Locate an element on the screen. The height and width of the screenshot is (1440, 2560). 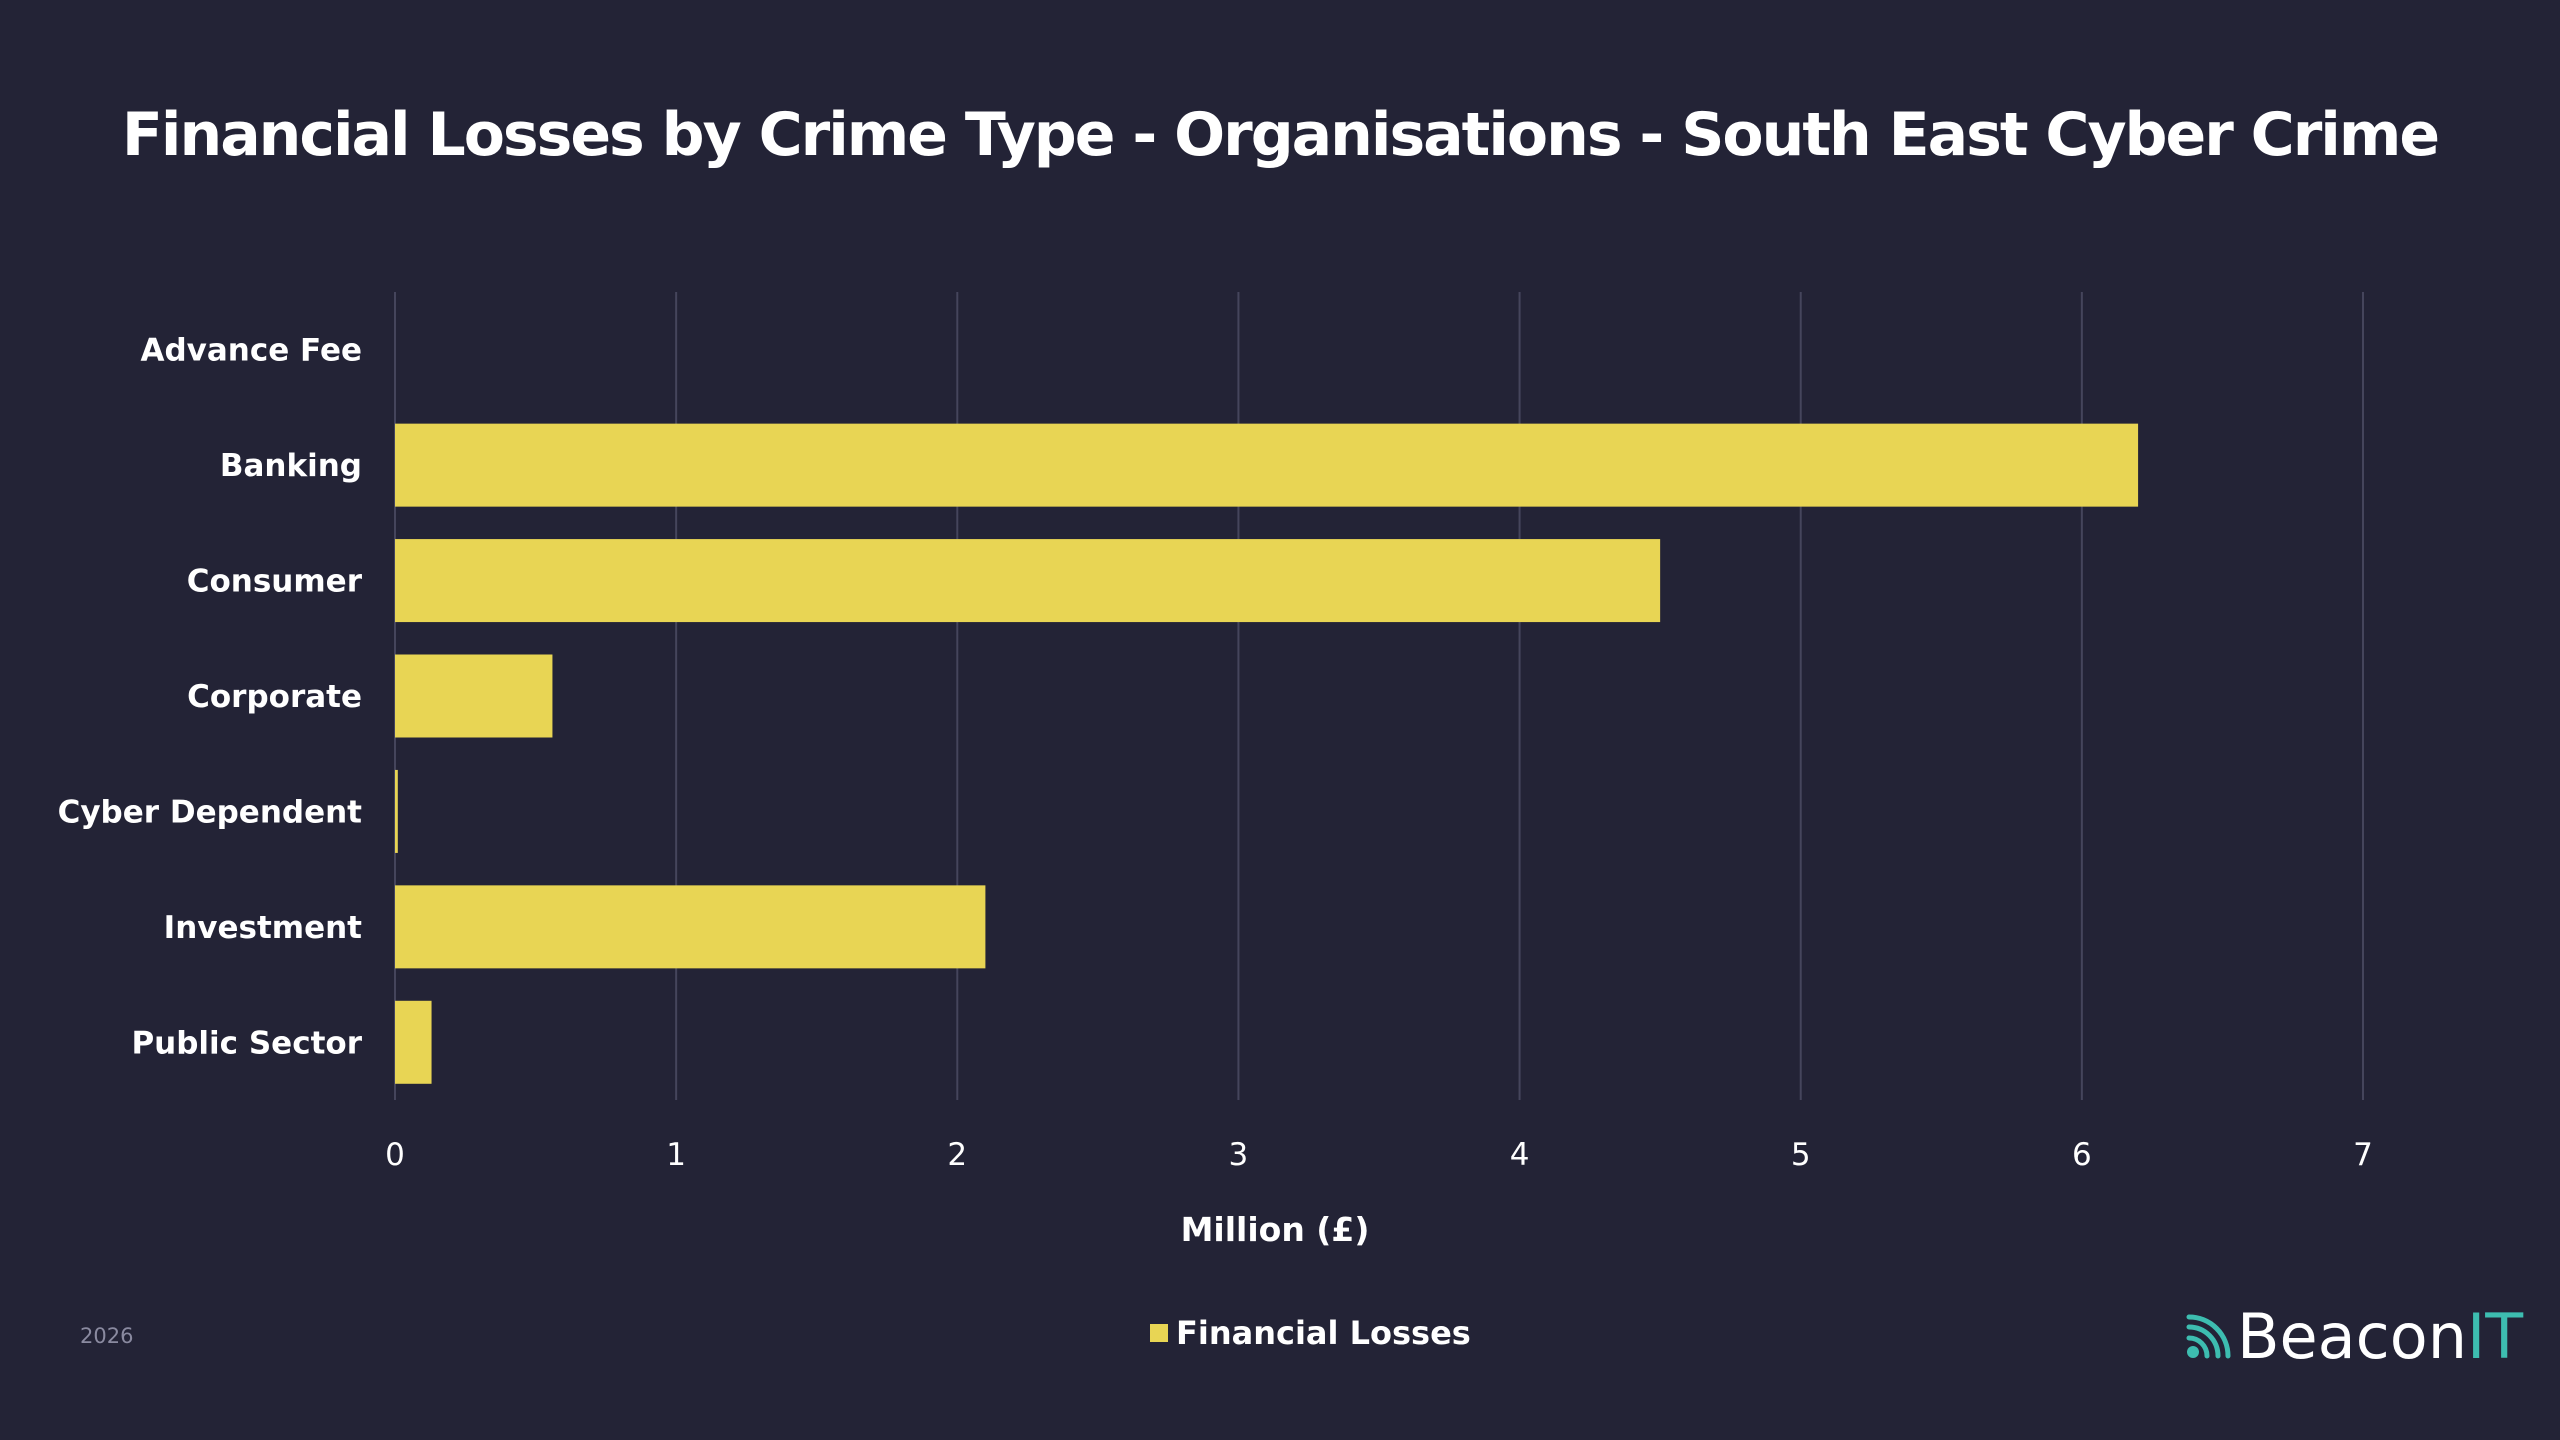
y-category-label: Banking is located at coordinates (291, 466).